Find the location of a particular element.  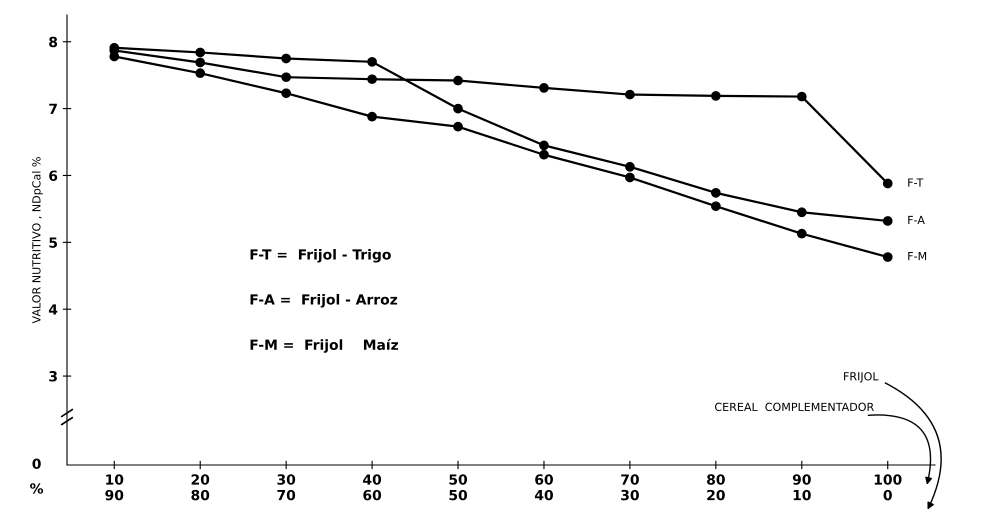

y-axis-title: VALOR NUTRITIVO , NDpCal % is located at coordinates (37, 240).